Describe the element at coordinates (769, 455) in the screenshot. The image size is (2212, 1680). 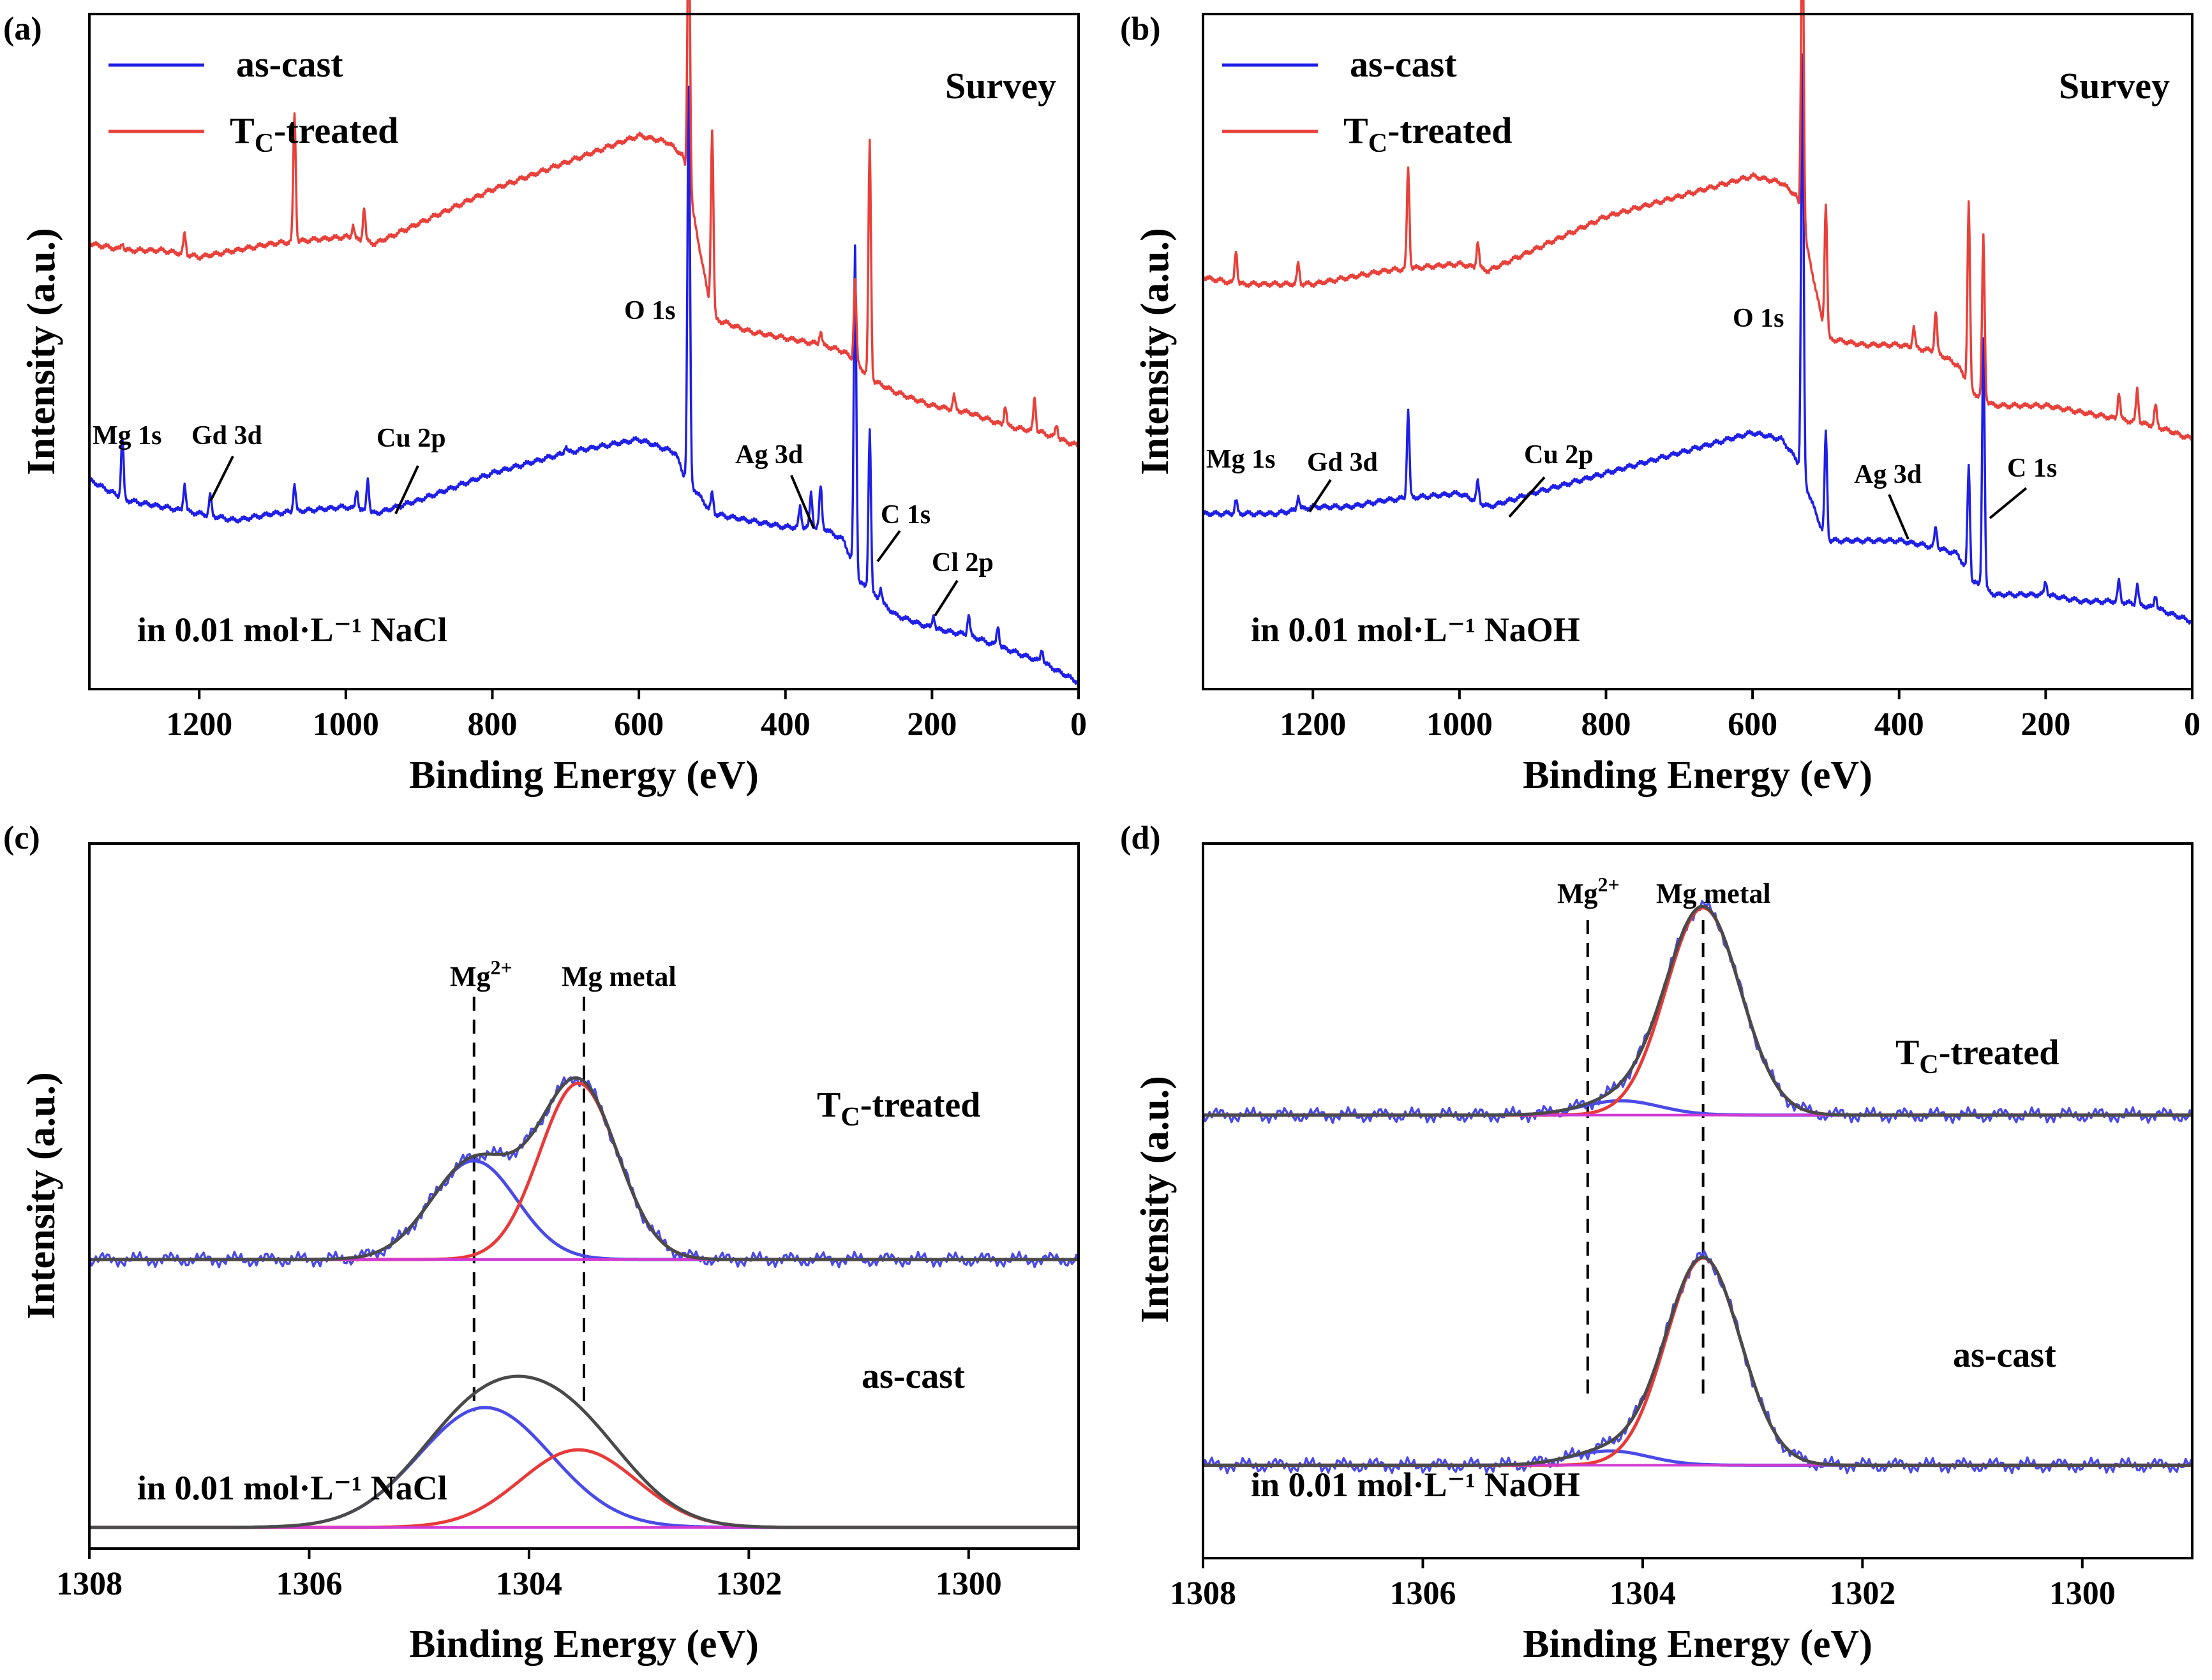
I see `panel-a-peak-ag3d: Ag 3d` at that location.